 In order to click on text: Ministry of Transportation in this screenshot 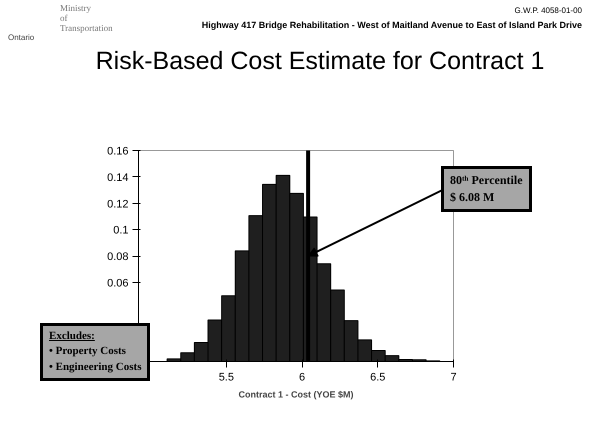, I will do `click(86, 18)`.